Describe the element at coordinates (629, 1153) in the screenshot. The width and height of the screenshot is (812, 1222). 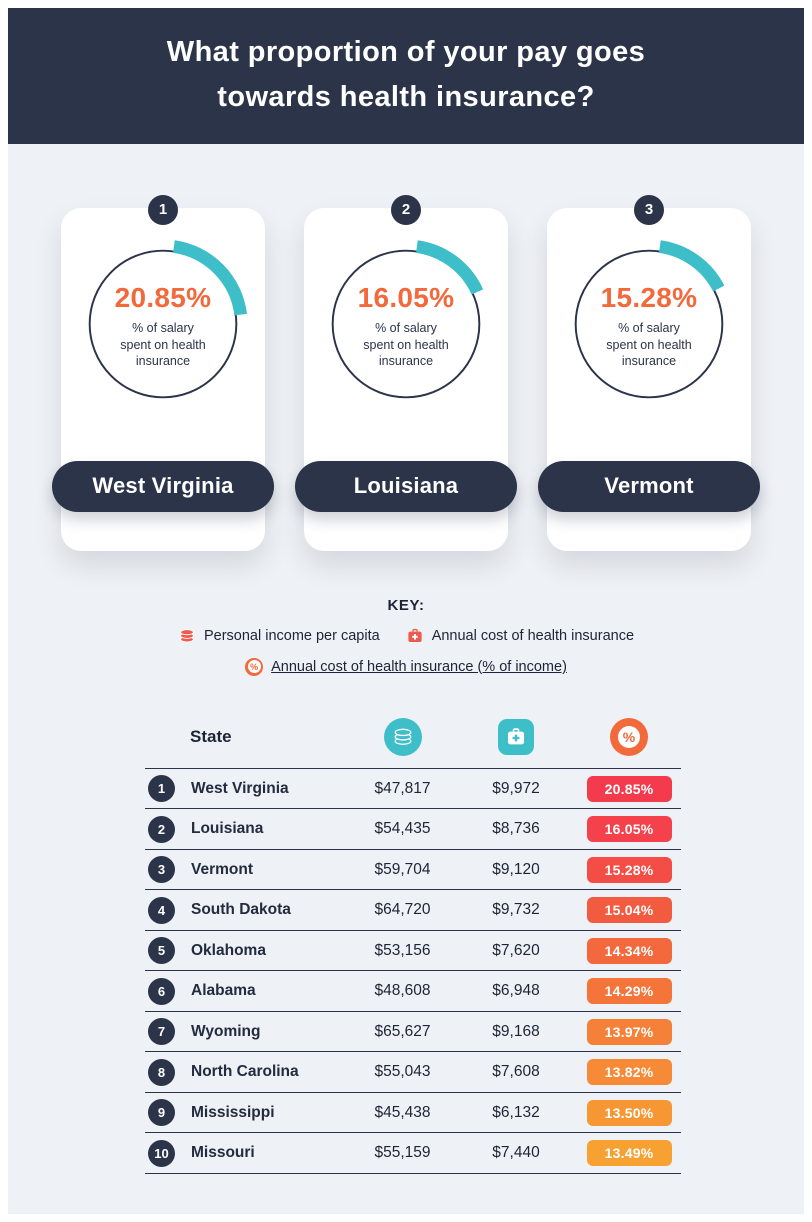
I see `percent-badge-cell: 13.49%` at that location.